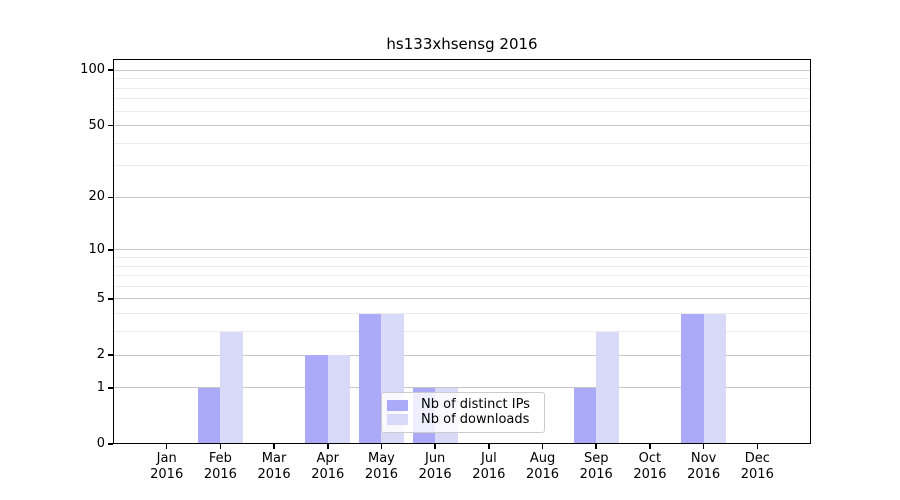 The height and width of the screenshot is (500, 900). Describe the element at coordinates (650, 466) in the screenshot. I see `x-tick-label: Oct 2016` at that location.